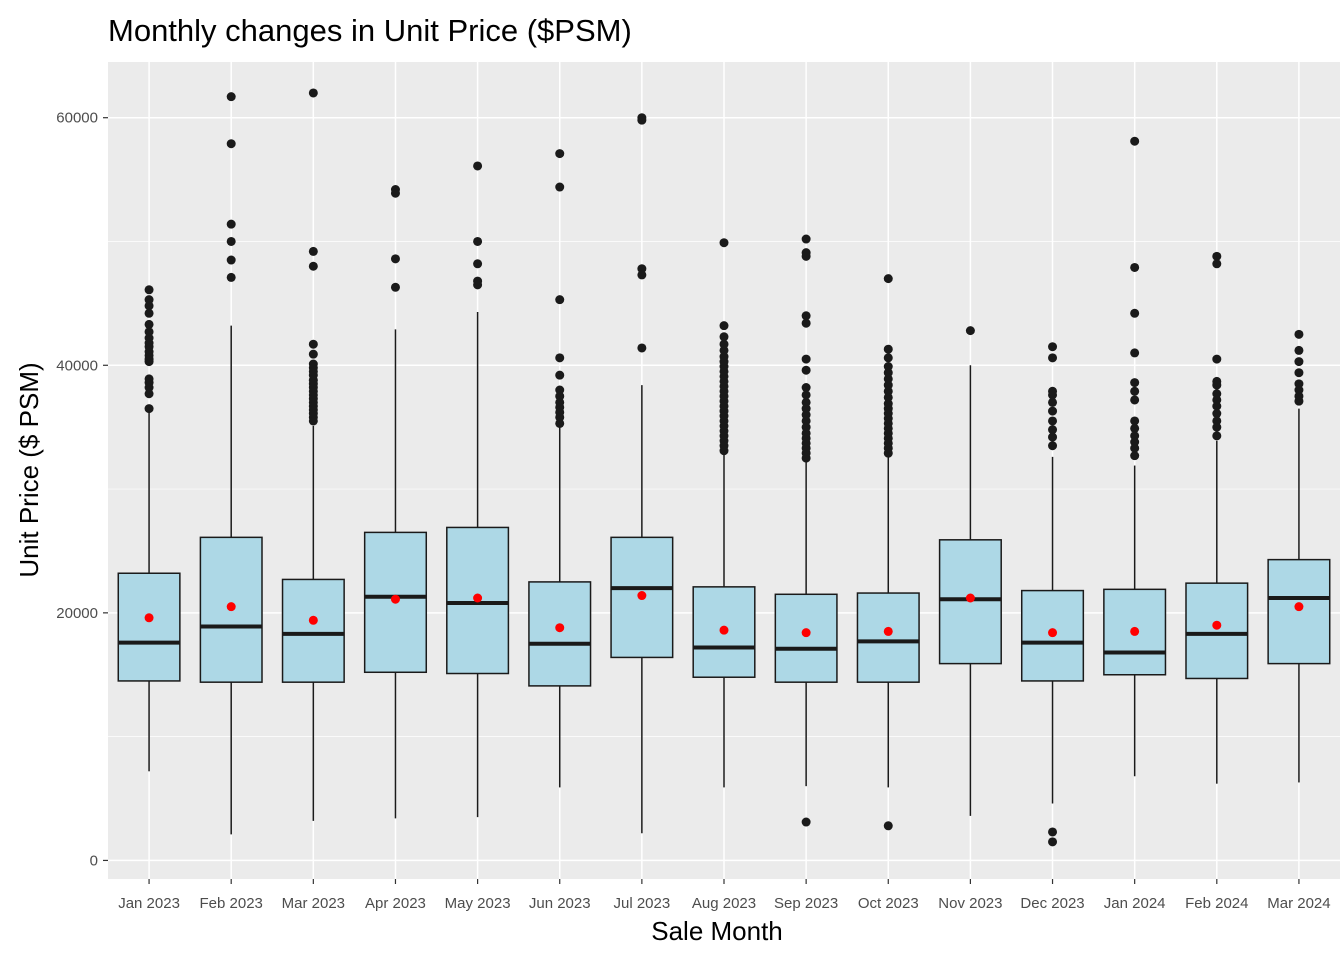 The image size is (1344, 960). I want to click on box-mar-2023, so click(313, 454).